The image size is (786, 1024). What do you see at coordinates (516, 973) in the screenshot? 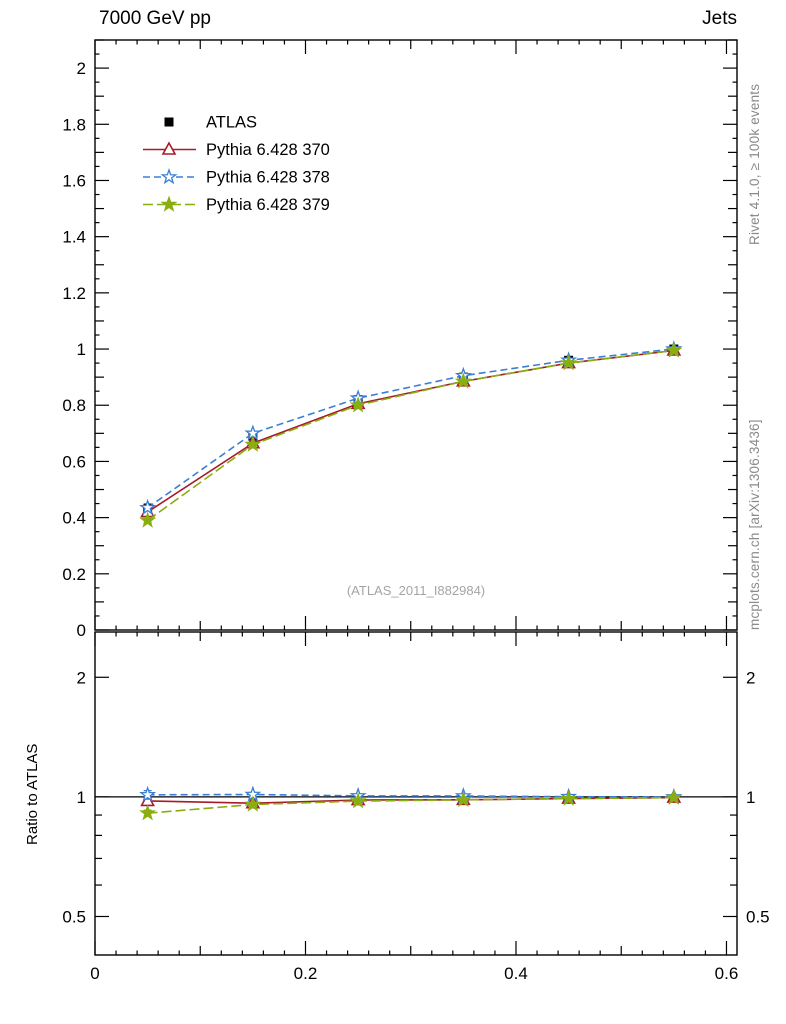
I see `x-tick-label: 0.4` at bounding box center [516, 973].